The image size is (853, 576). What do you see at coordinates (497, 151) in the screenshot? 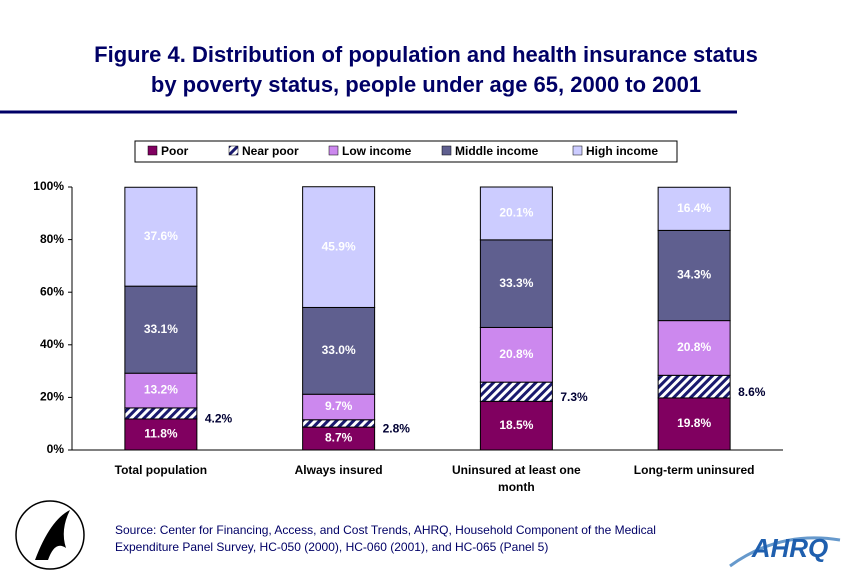
I see `legend-label: Middle income` at bounding box center [497, 151].